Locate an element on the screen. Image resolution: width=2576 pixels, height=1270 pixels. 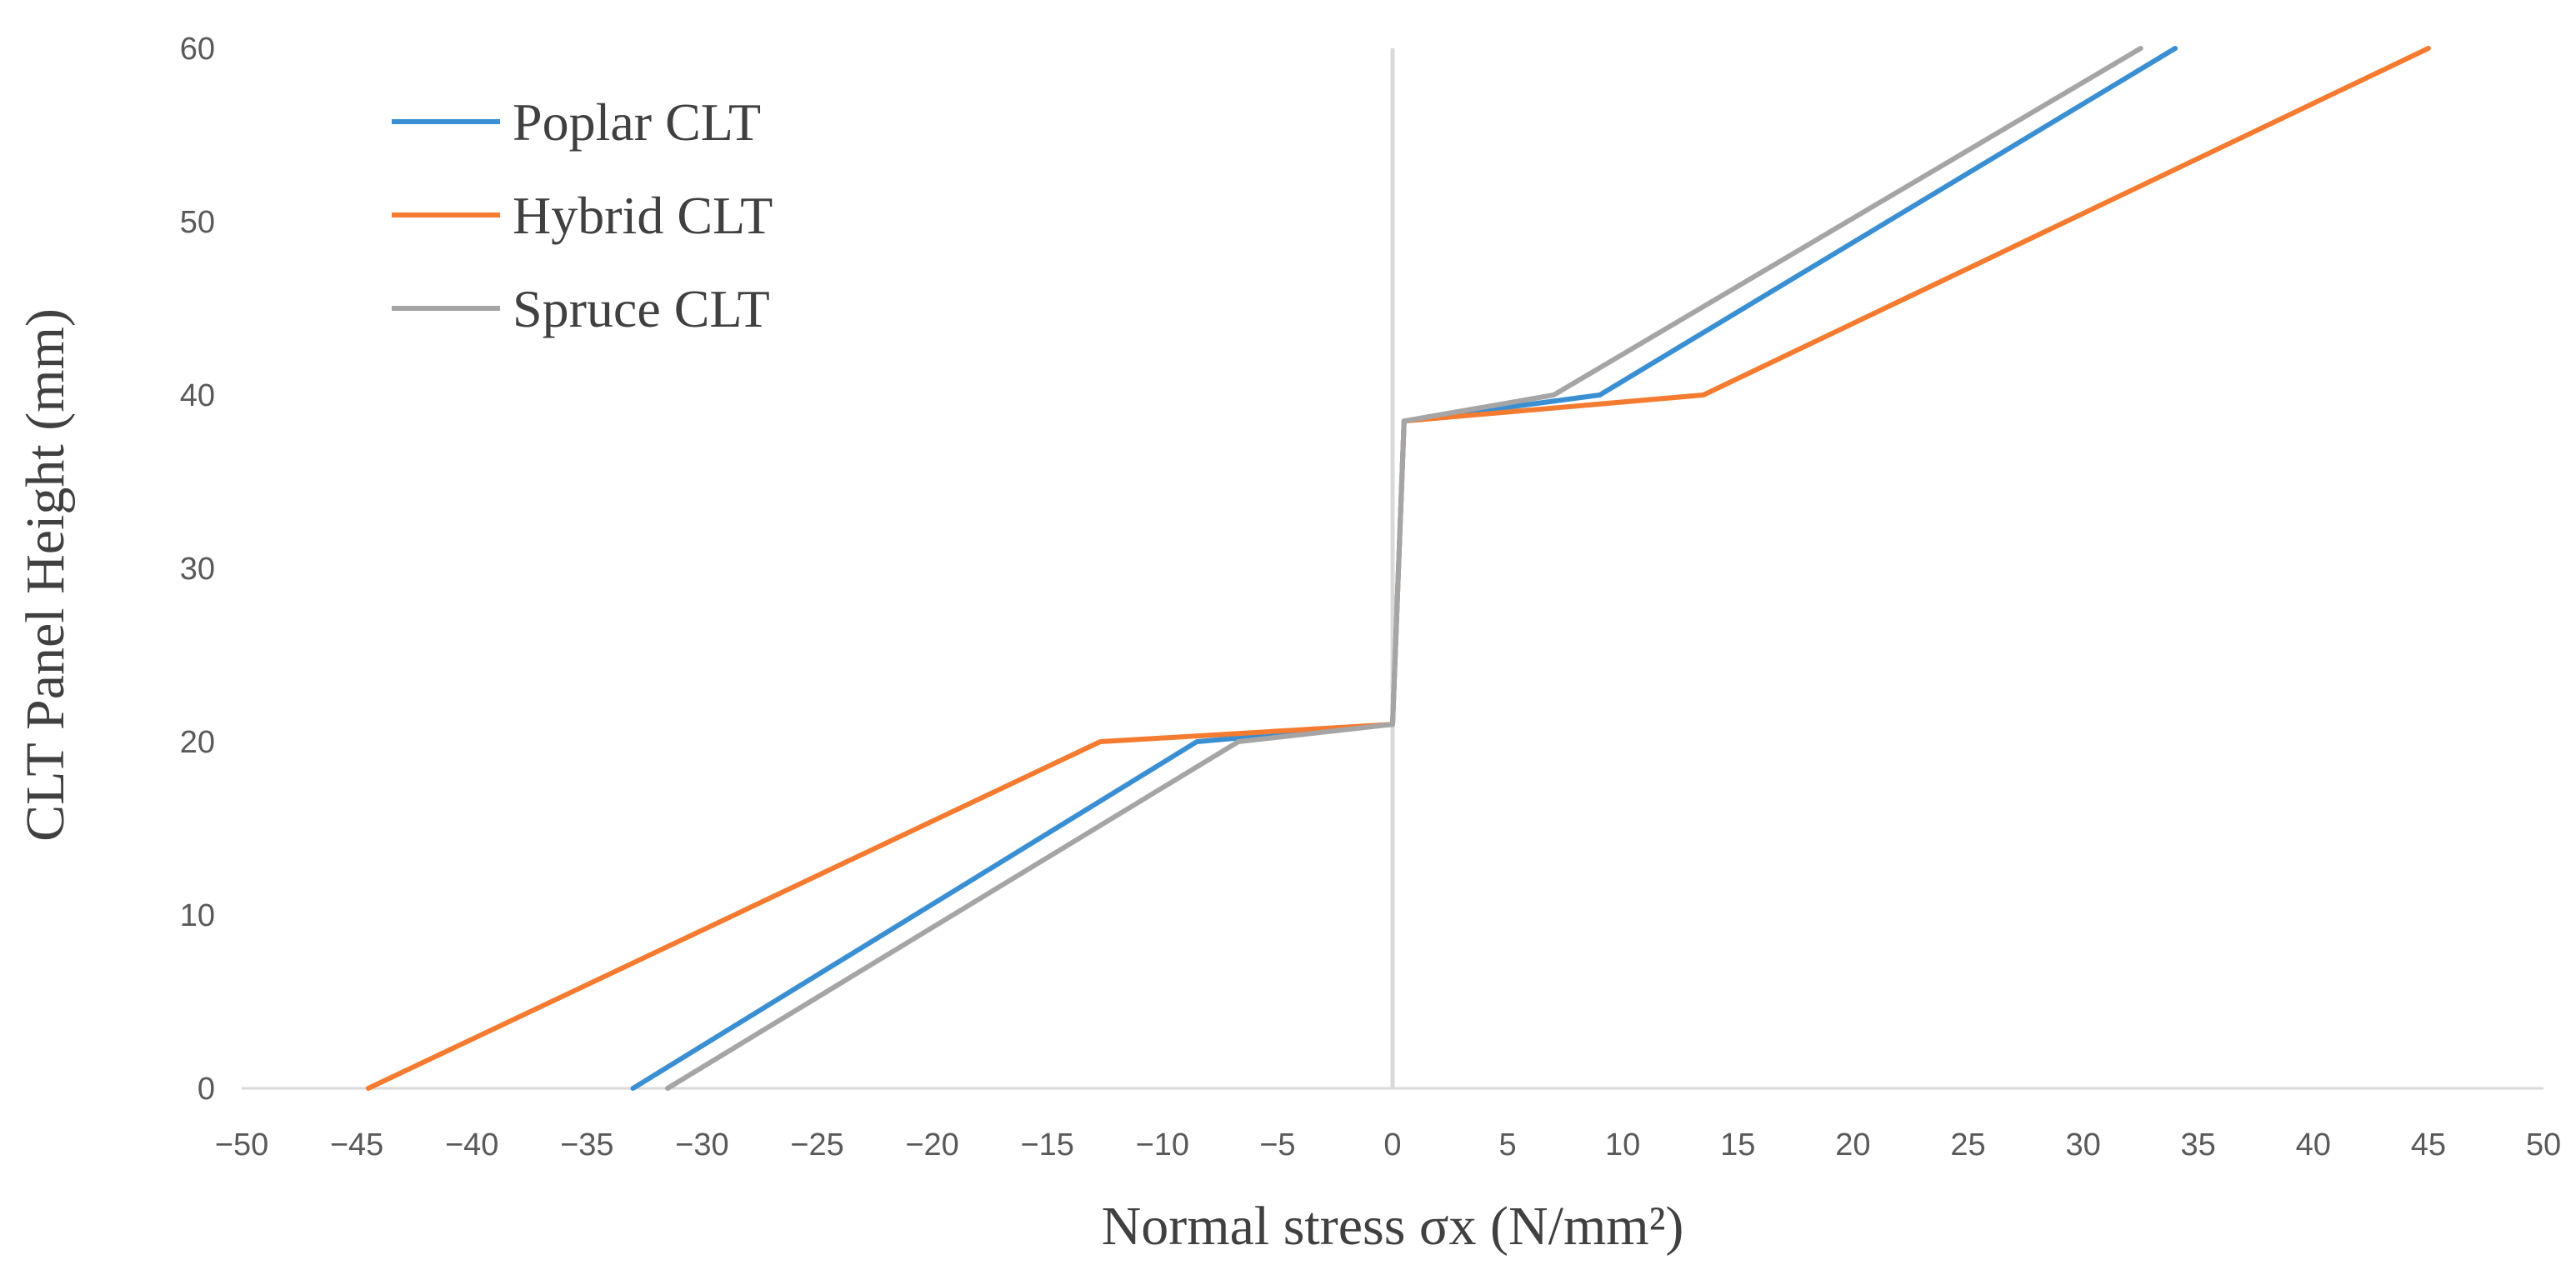
y-tick-label: 50 is located at coordinates (197, 222).